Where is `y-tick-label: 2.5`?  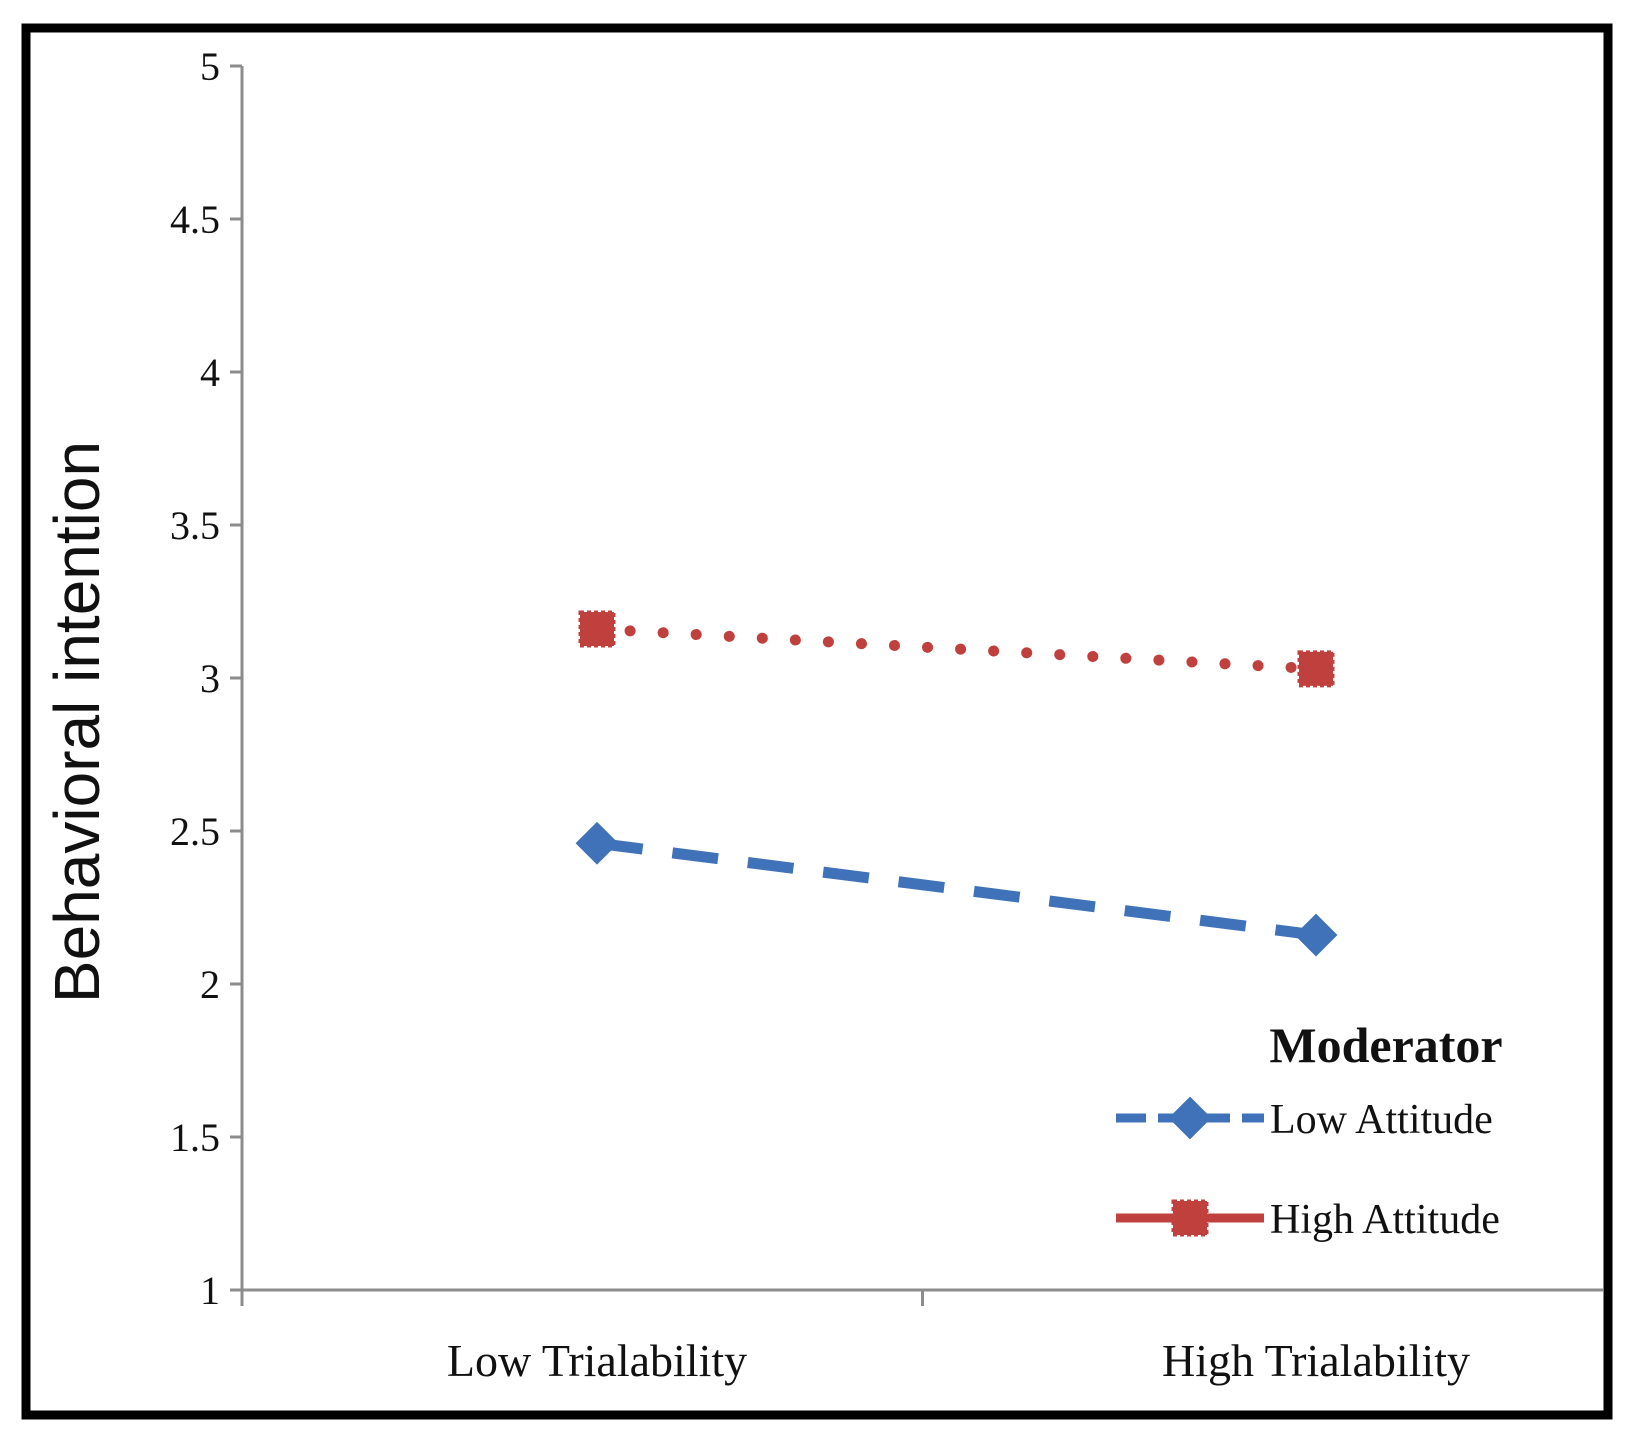 y-tick-label: 2.5 is located at coordinates (195, 831).